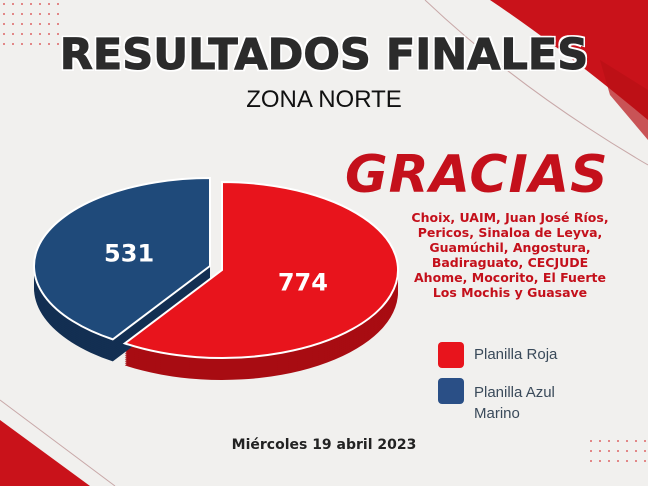 This screenshot has height=486, width=648. Describe the element at coordinates (510, 217) in the screenshot. I see `place-line: Choix, UAIM, Juan José Ríos,` at that location.